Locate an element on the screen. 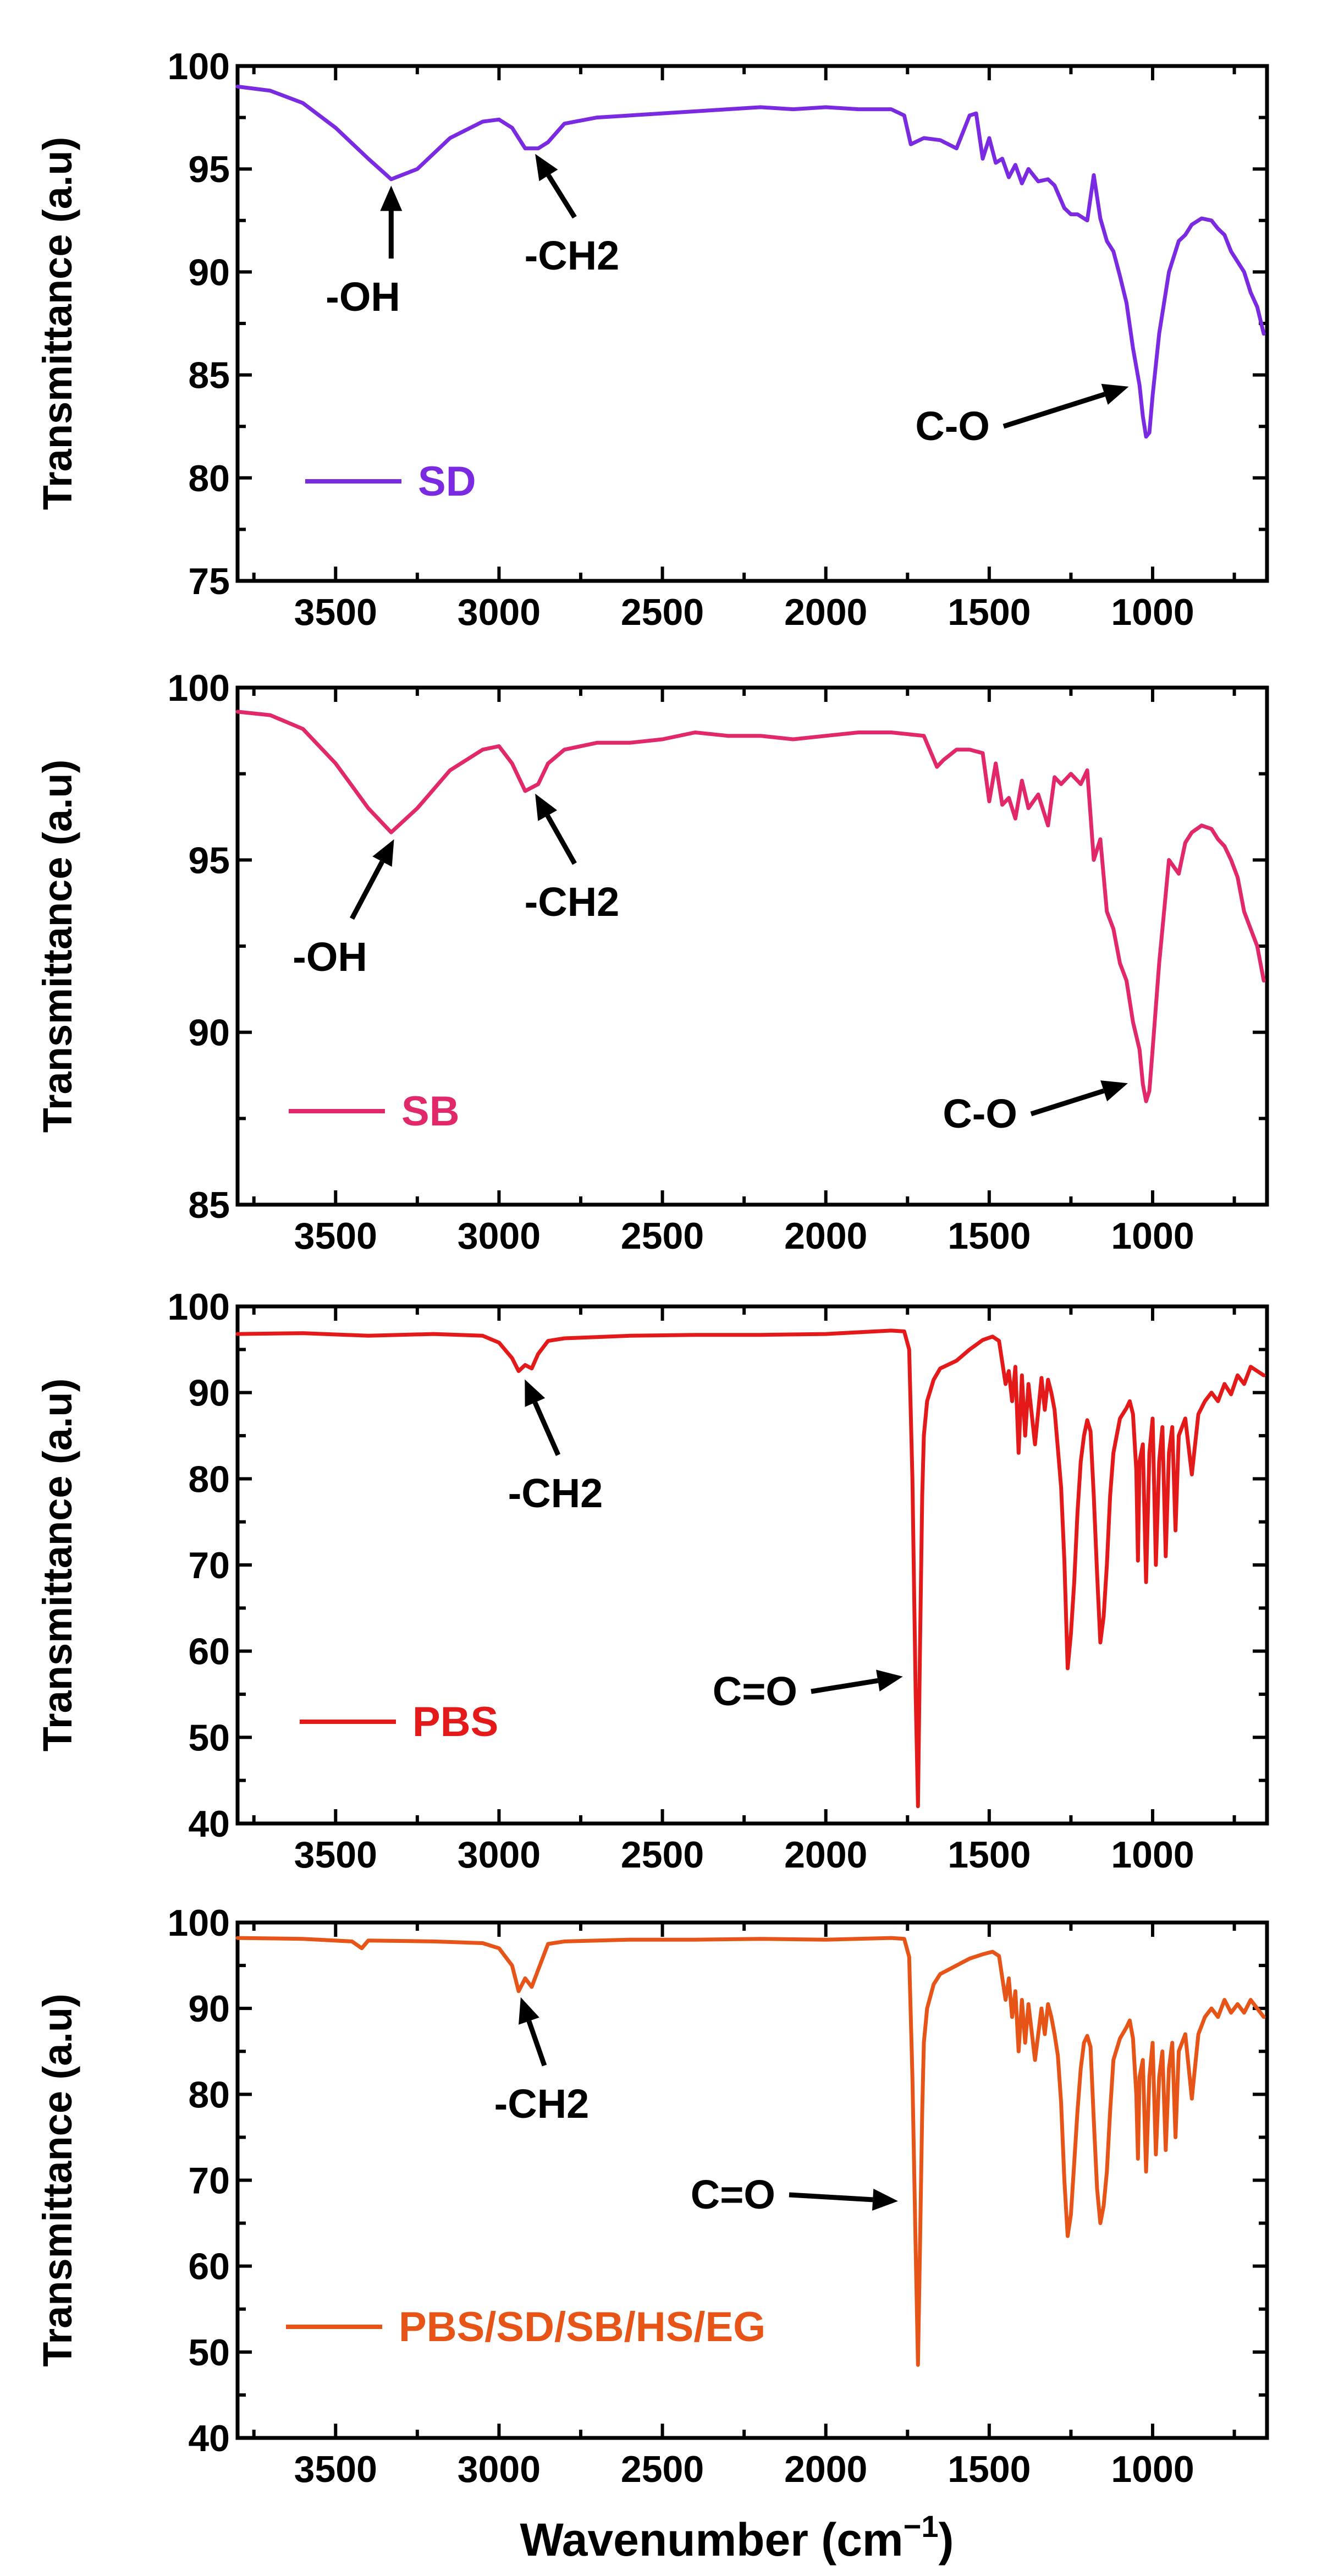 This screenshot has width=1322, height=2576. x-axis-label-exponent: −1 is located at coordinates (921, 2526).